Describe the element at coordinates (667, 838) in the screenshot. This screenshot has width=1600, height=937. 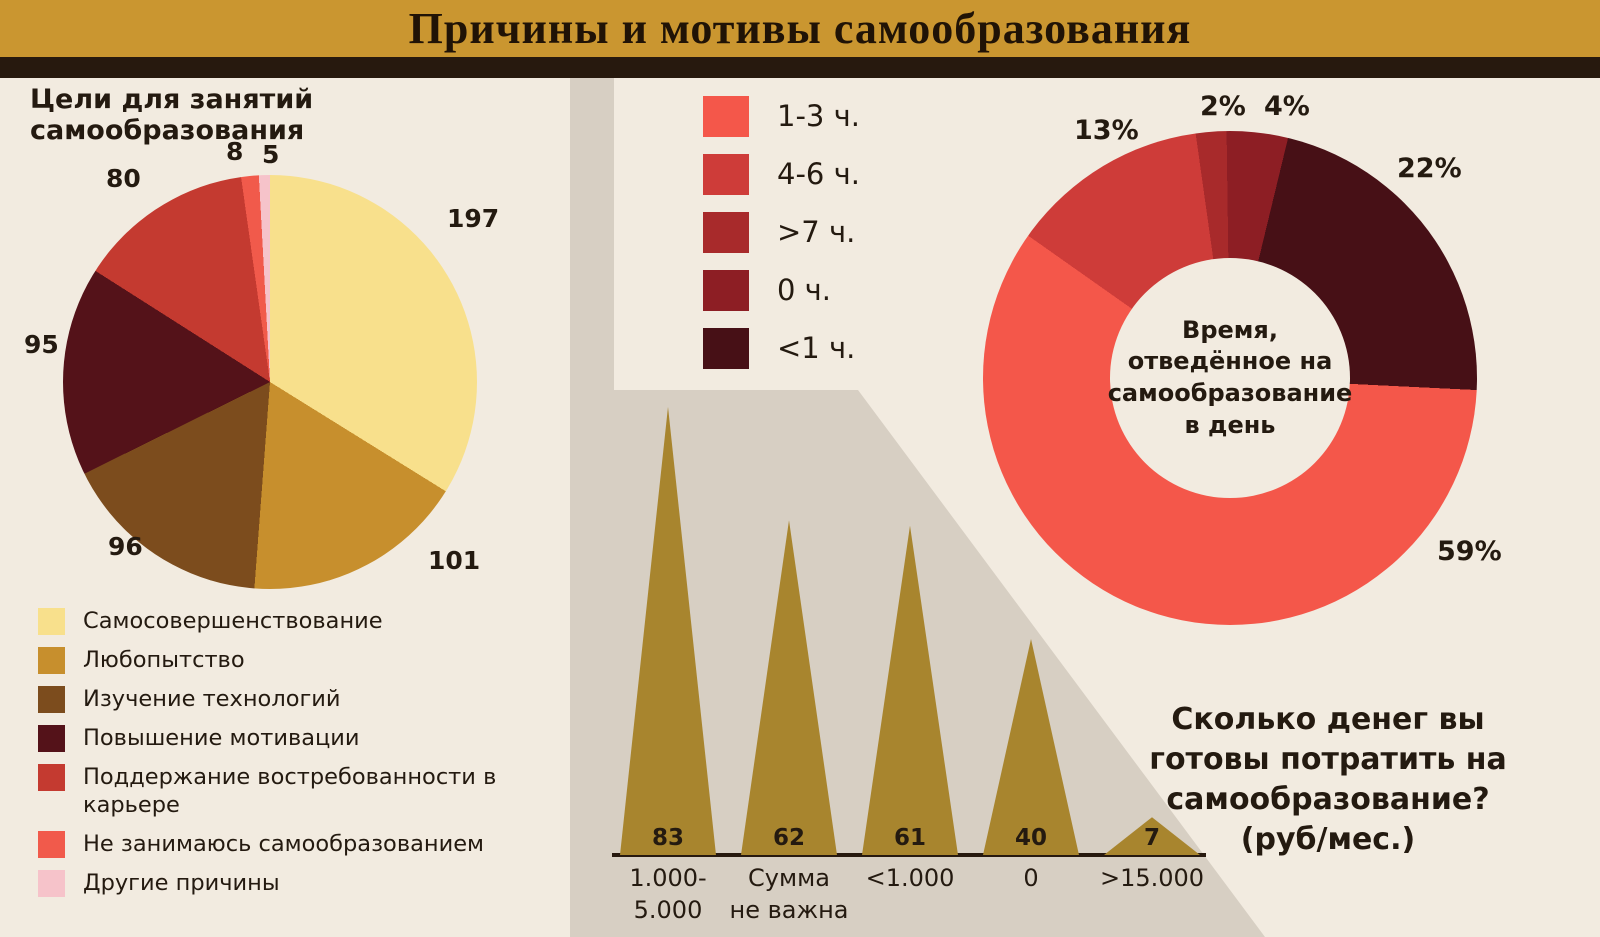
I see `money-bar-value: 83` at that location.